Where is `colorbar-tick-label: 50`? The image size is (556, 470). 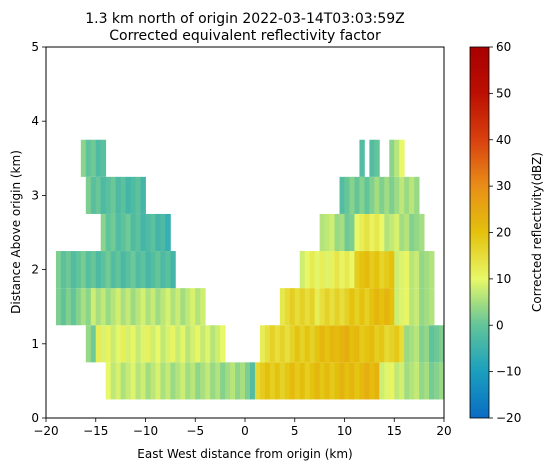 colorbar-tick-label: 50 is located at coordinates (503, 93).